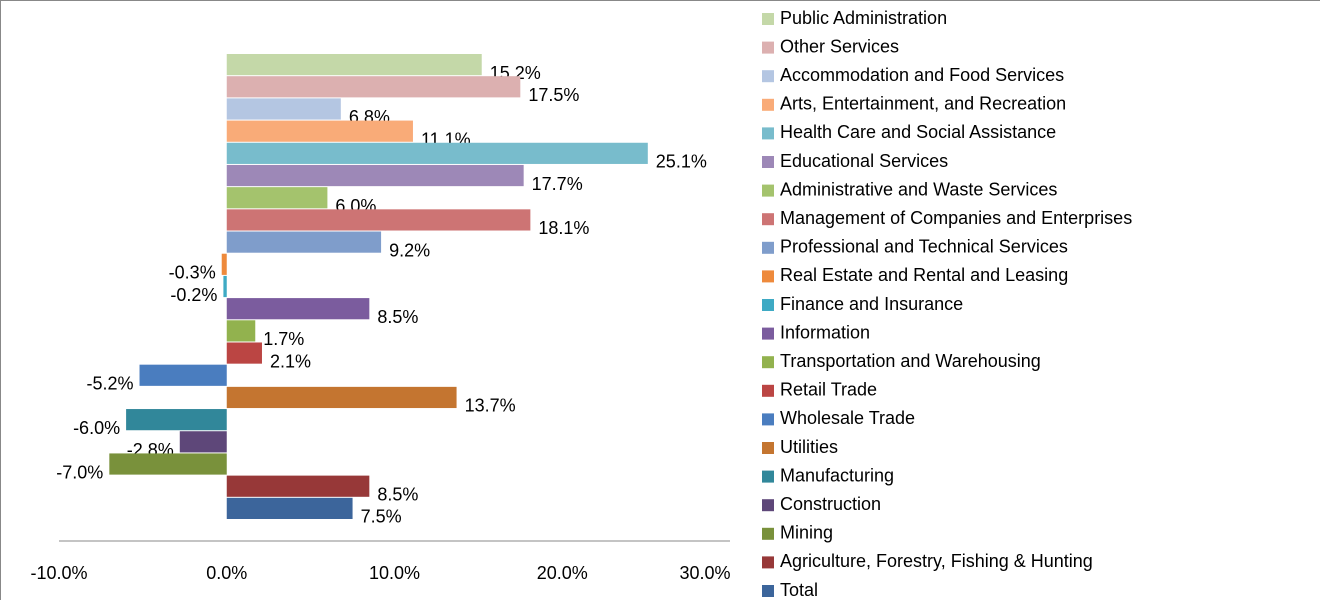 The width and height of the screenshot is (1320, 600). I want to click on data-label: 18.1%, so click(563, 228).